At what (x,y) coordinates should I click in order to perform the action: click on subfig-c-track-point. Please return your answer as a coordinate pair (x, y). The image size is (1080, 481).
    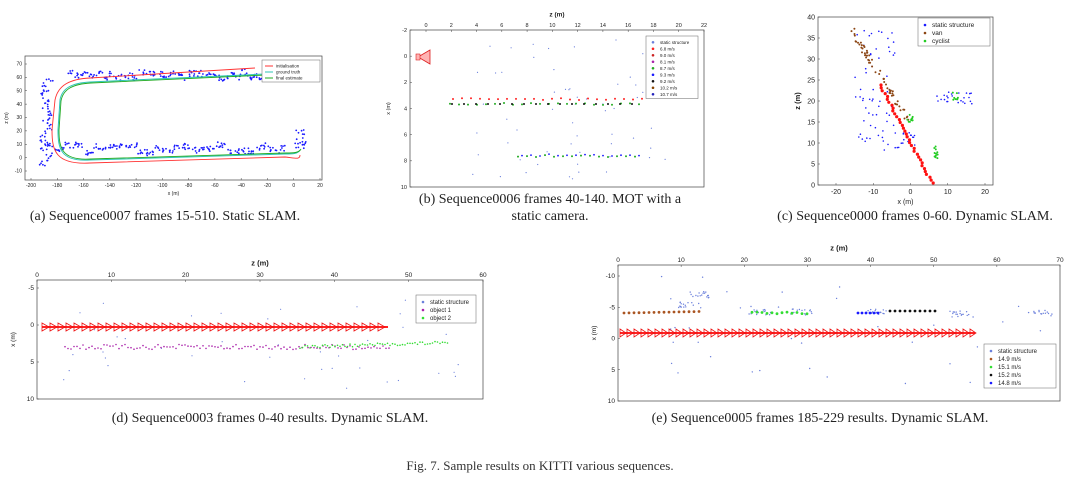
    Looking at the image, I should click on (922, 163).